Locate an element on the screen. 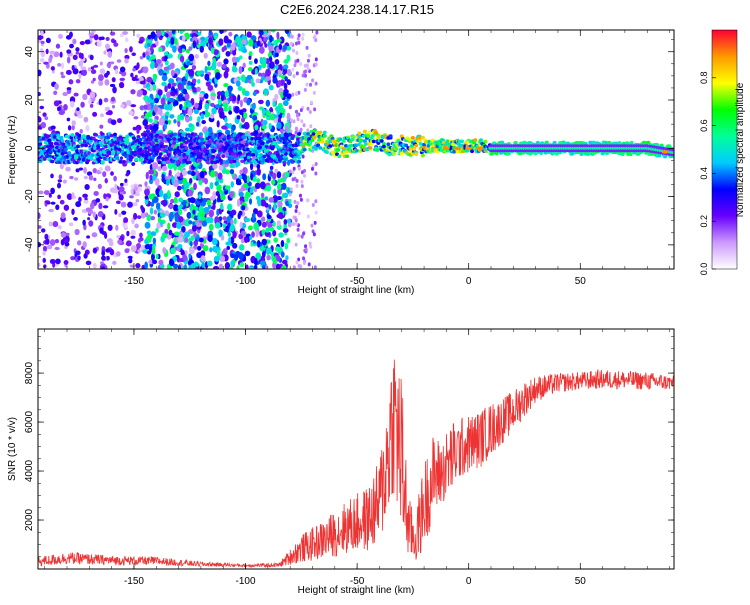  signal-peak is located at coordinates (480, 148).